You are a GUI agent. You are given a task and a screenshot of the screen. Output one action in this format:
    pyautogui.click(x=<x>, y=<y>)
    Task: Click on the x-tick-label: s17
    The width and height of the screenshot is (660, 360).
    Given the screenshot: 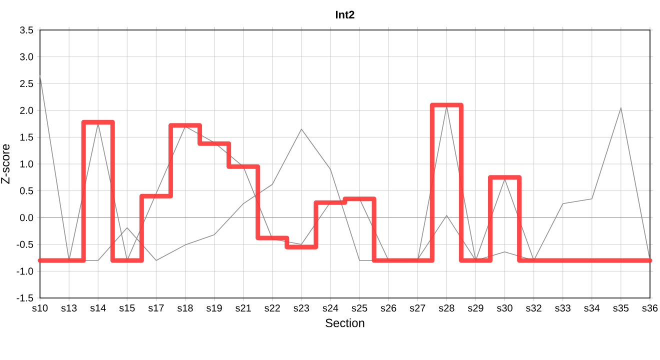 What is the action you would take?
    pyautogui.click(x=156, y=308)
    